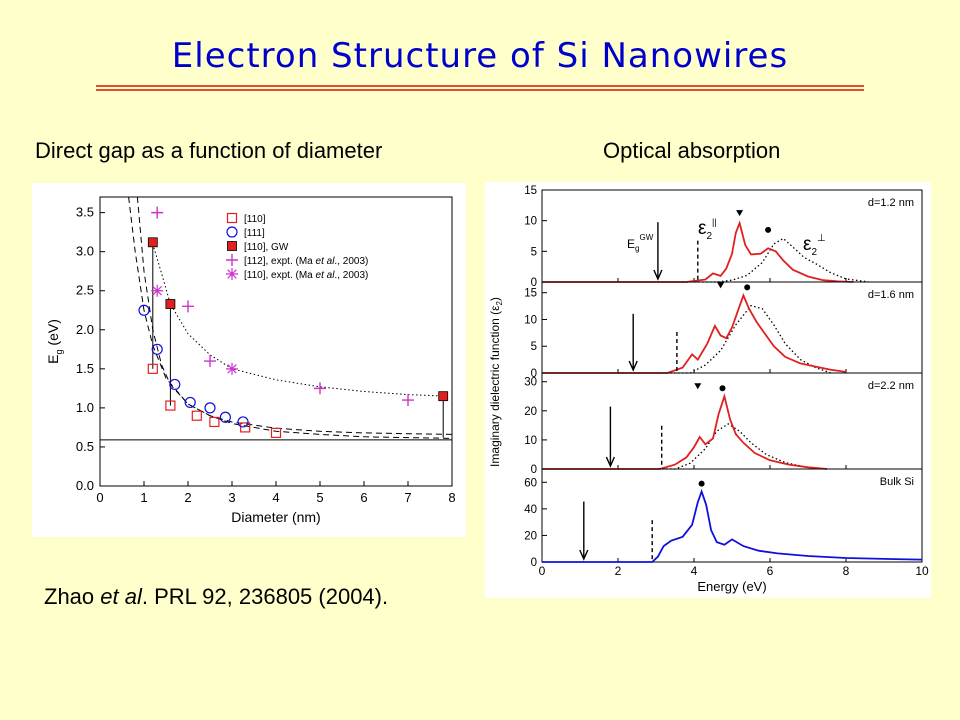 This screenshot has width=960, height=720. Describe the element at coordinates (542, 571) in the screenshot. I see `x-tick-label: 0` at that location.